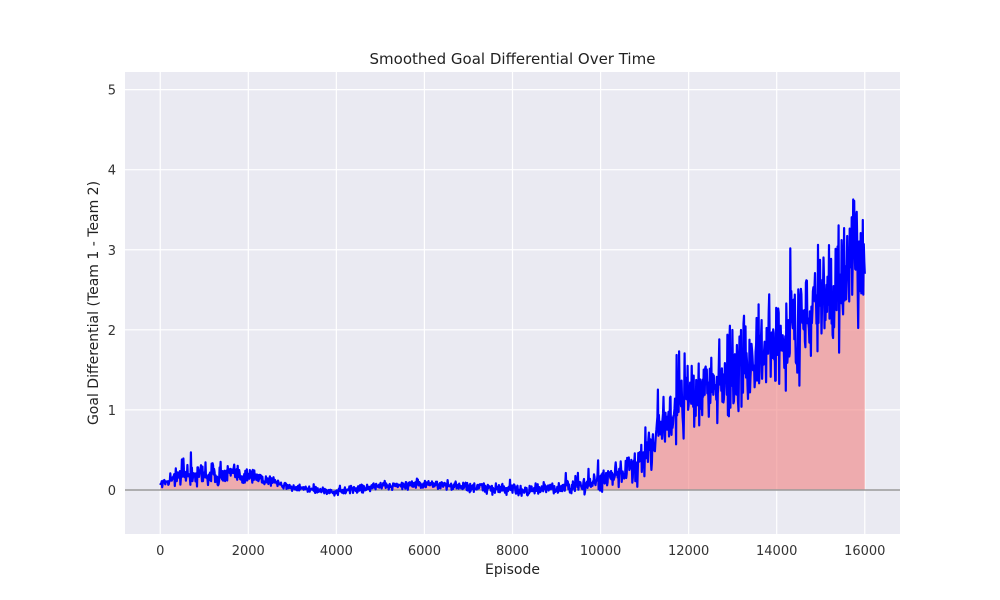  Describe the element at coordinates (512, 570) in the screenshot. I see `x-axis-label: Episode` at that location.